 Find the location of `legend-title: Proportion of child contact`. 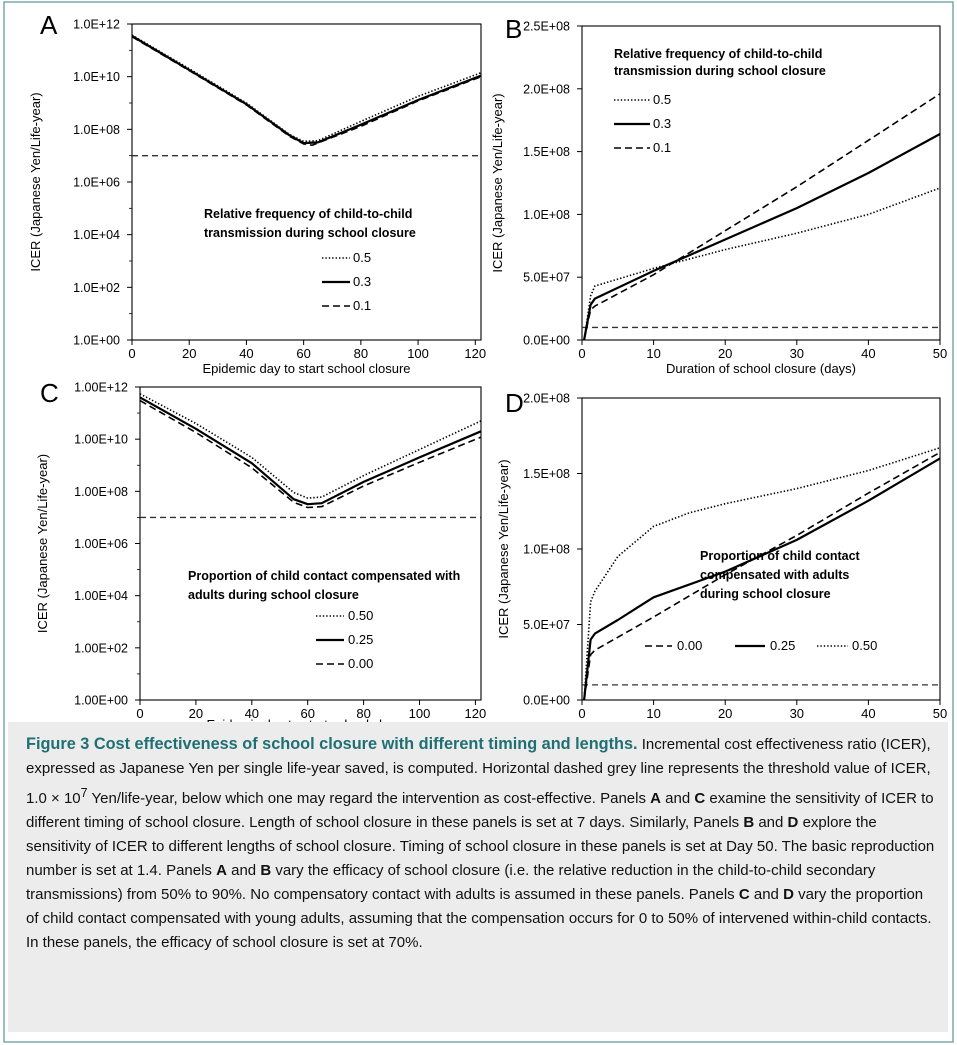

legend-title: Proportion of child contact is located at coordinates (780, 556).